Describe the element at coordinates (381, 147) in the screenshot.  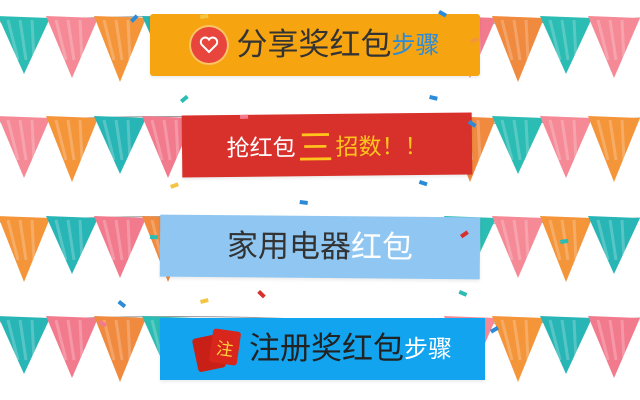
I see `banner-title-post: 招数！！` at that location.